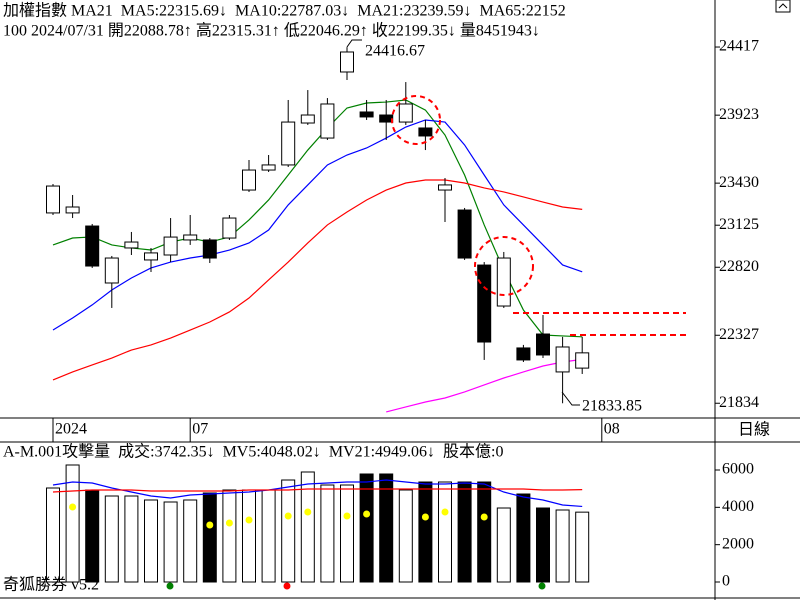 Image resolution: width=800 pixels, height=600 pixels. What do you see at coordinates (739, 46) in the screenshot?
I see `y-tick-label: 24417` at bounding box center [739, 46].